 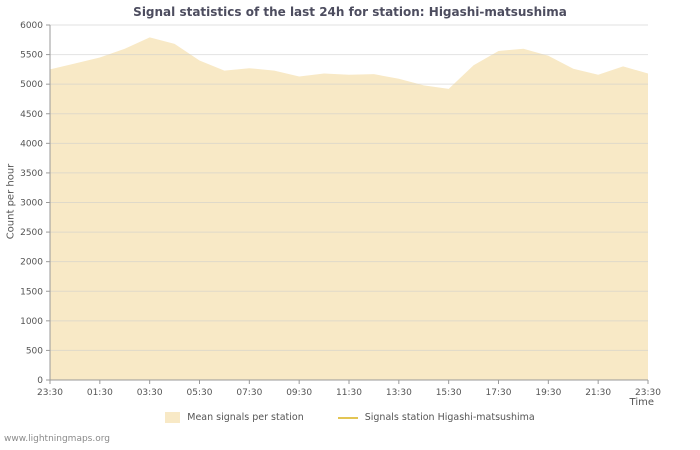 What do you see at coordinates (31, 115) in the screenshot?
I see `y-tick-label: 4500` at bounding box center [31, 115].